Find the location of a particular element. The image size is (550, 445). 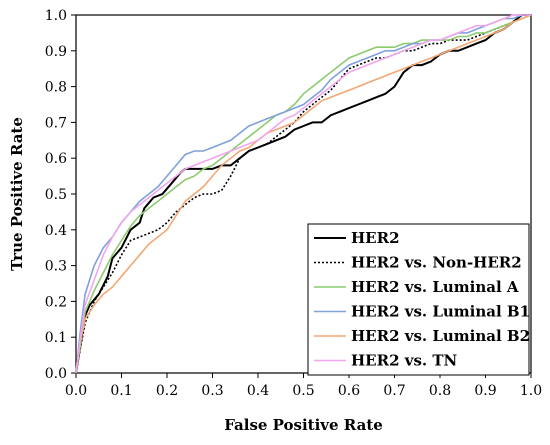

y-tick-label: 0.3 is located at coordinates (56, 267).